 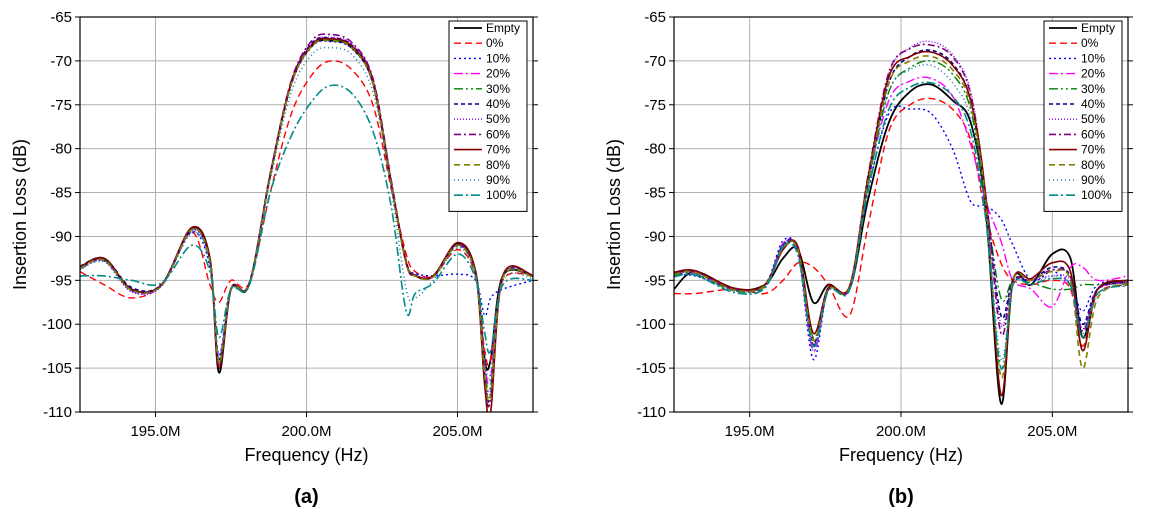 I want to click on panel-label: (a), so click(x=306, y=497).